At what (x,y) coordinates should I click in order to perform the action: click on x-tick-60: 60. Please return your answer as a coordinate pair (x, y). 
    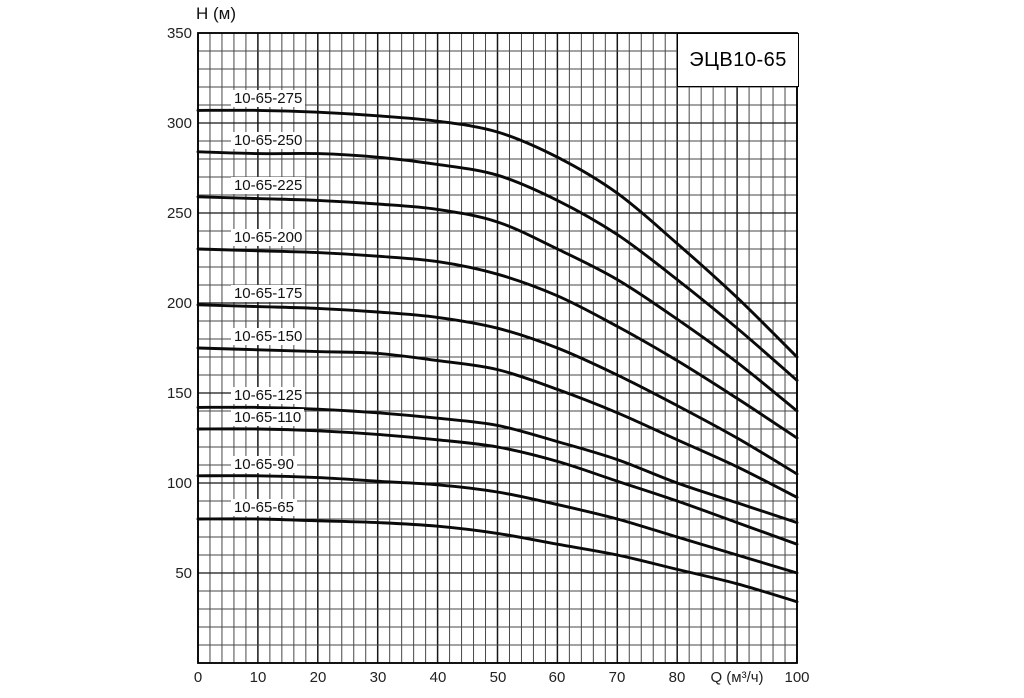
    Looking at the image, I should click on (557, 677).